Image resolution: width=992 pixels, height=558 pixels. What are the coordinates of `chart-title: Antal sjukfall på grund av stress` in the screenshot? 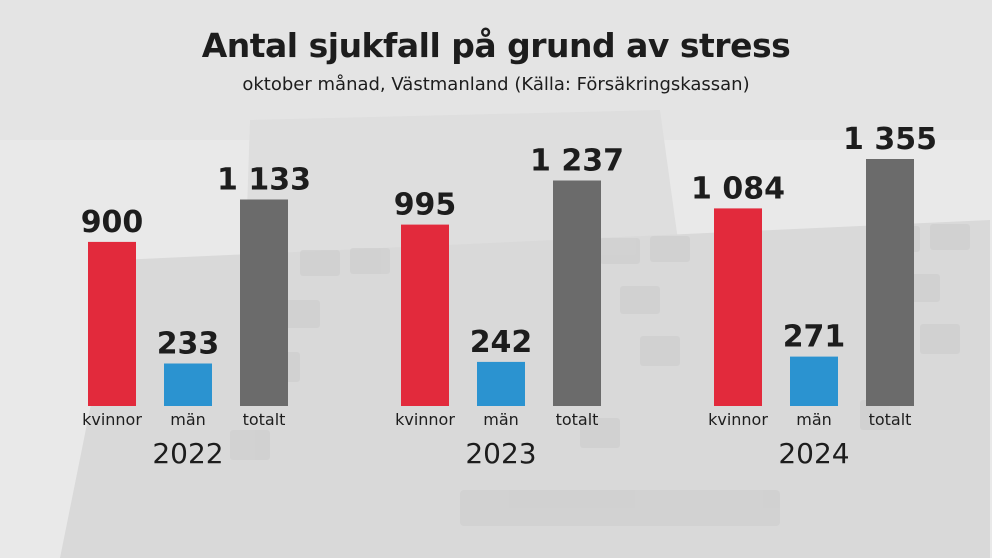 It's located at (496, 45).